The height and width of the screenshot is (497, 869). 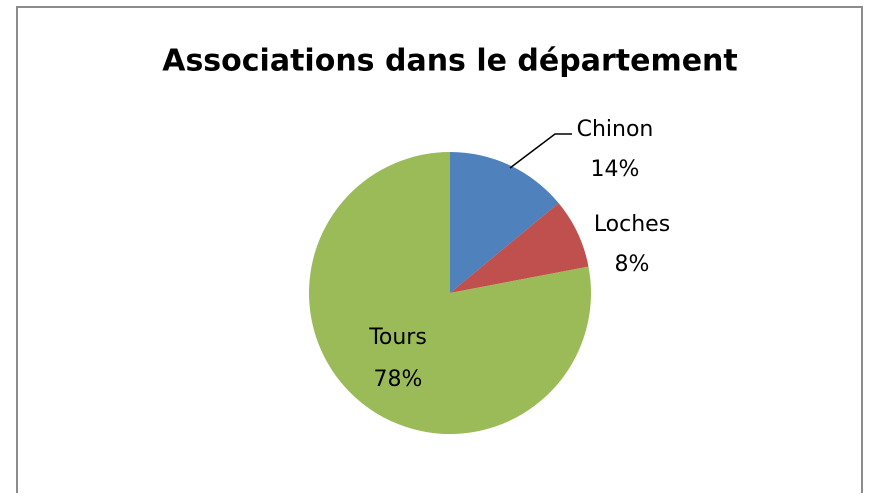 What do you see at coordinates (632, 224) in the screenshot?
I see `slice-label: Loches` at bounding box center [632, 224].